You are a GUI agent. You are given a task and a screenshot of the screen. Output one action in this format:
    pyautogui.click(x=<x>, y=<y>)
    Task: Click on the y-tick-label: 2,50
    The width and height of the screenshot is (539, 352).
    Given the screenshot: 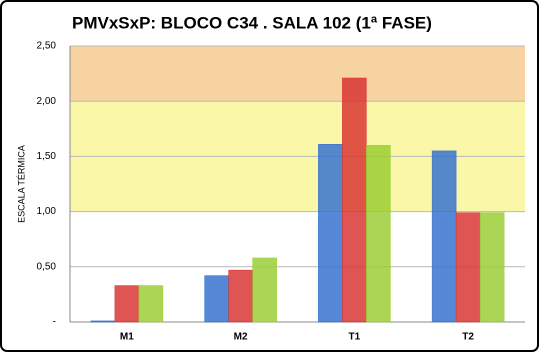 What is the action you would take?
    pyautogui.click(x=47, y=46)
    